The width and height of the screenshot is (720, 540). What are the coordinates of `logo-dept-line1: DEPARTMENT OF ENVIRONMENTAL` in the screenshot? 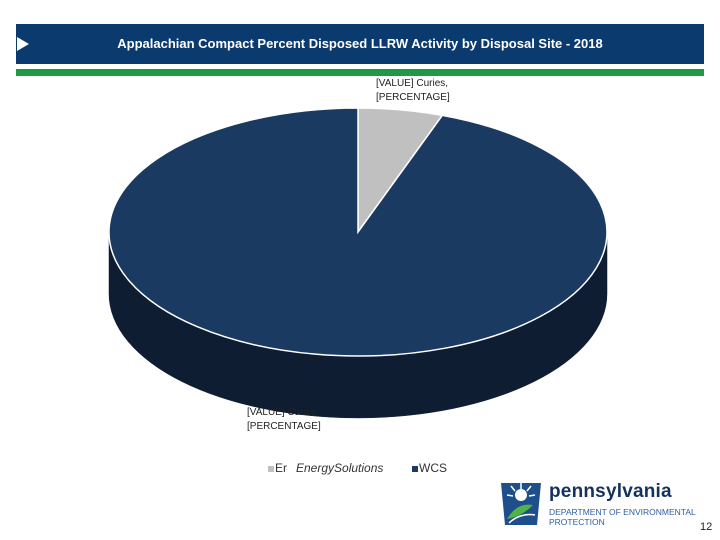 It's located at (622, 512).